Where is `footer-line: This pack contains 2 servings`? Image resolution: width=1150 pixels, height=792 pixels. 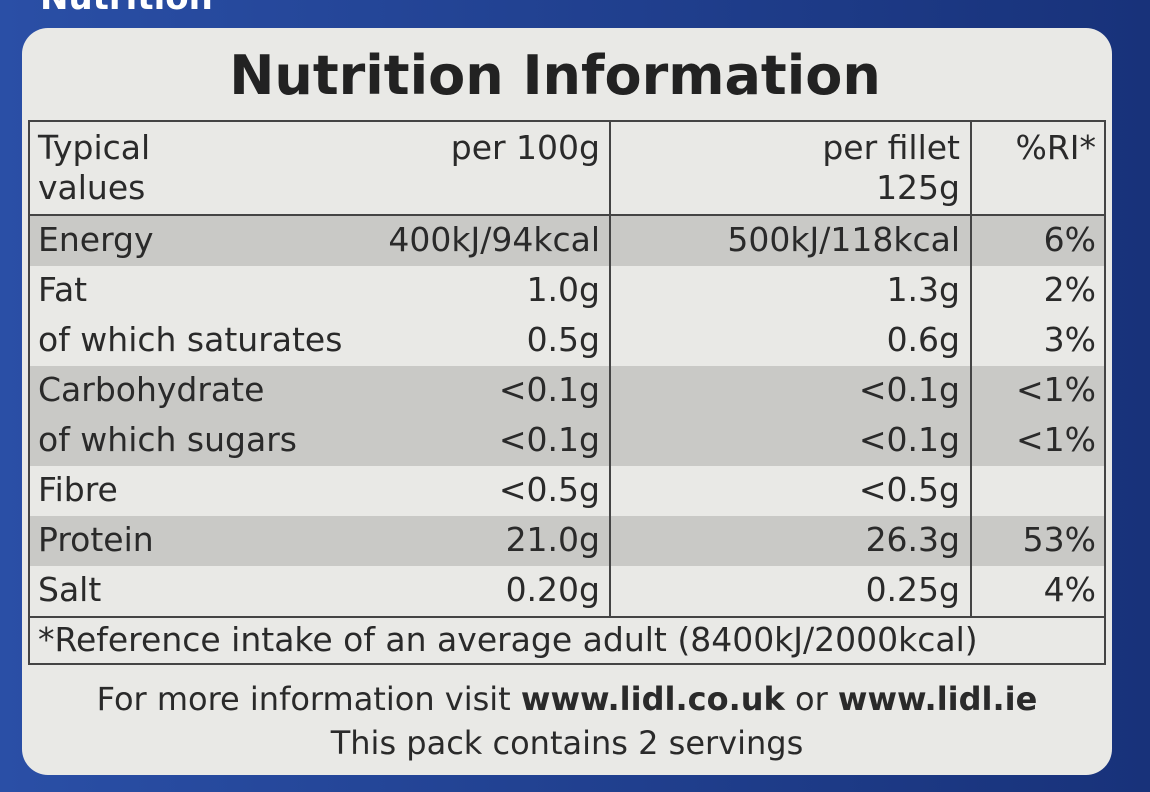 footer-line: This pack contains 2 servings is located at coordinates (567, 743).